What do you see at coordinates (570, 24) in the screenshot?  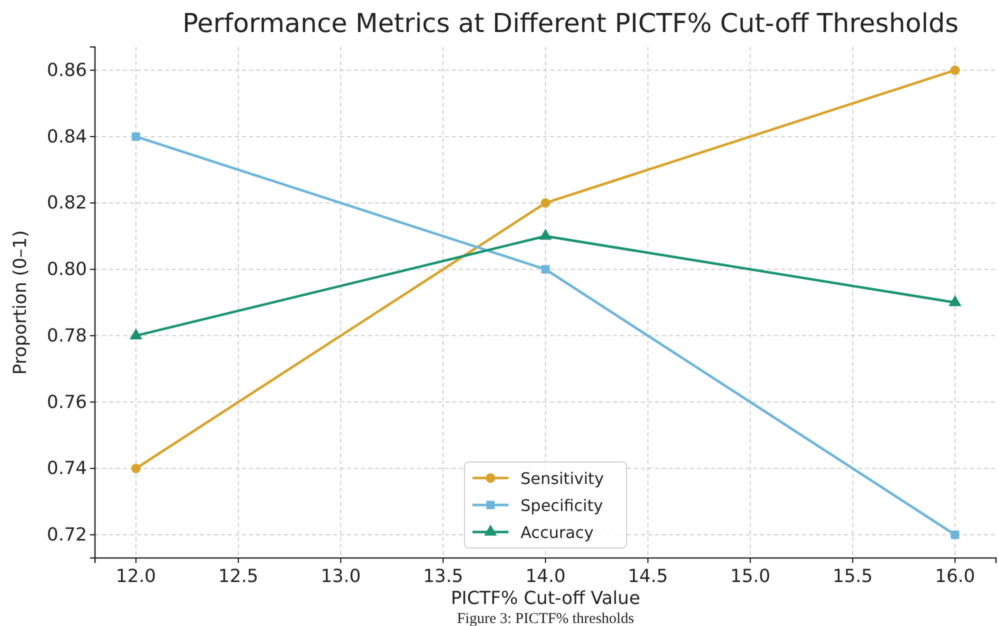 I see `chart-title: Performance Metrics at Different PICTF% Cut-off Thresholds` at bounding box center [570, 24].